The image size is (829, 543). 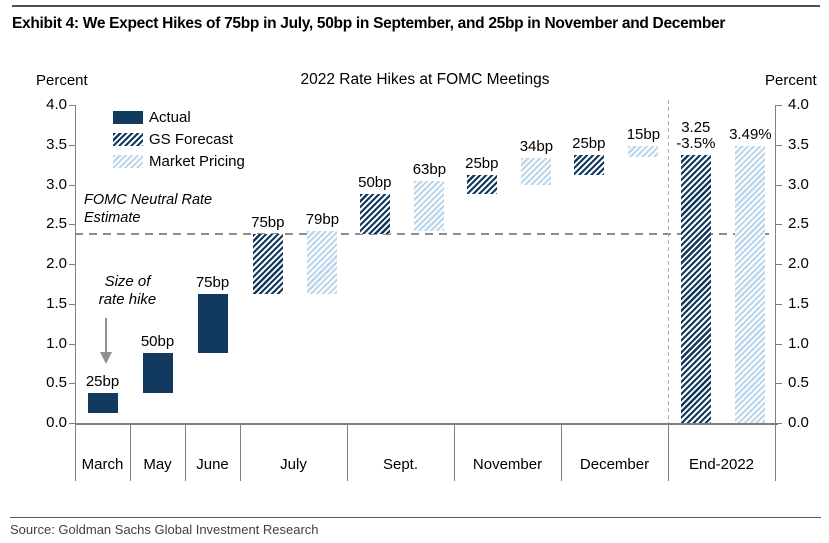 I want to click on x-category-label: Sept., so click(x=400, y=464).